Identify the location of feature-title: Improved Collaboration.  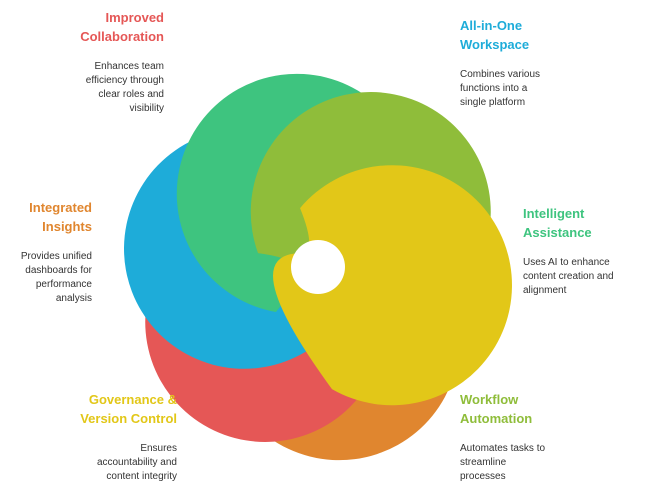
(122, 27).